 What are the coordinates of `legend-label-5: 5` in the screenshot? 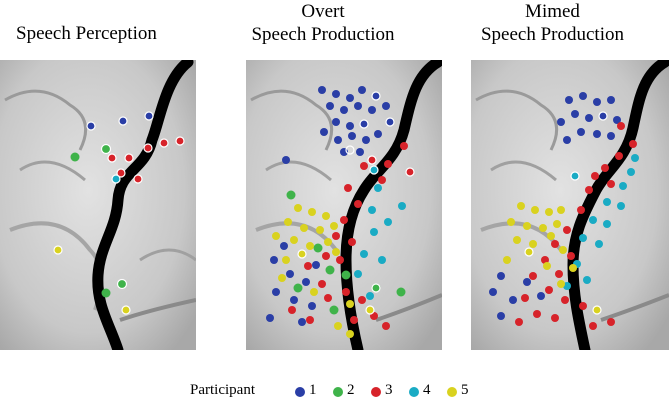 It's located at (465, 390).